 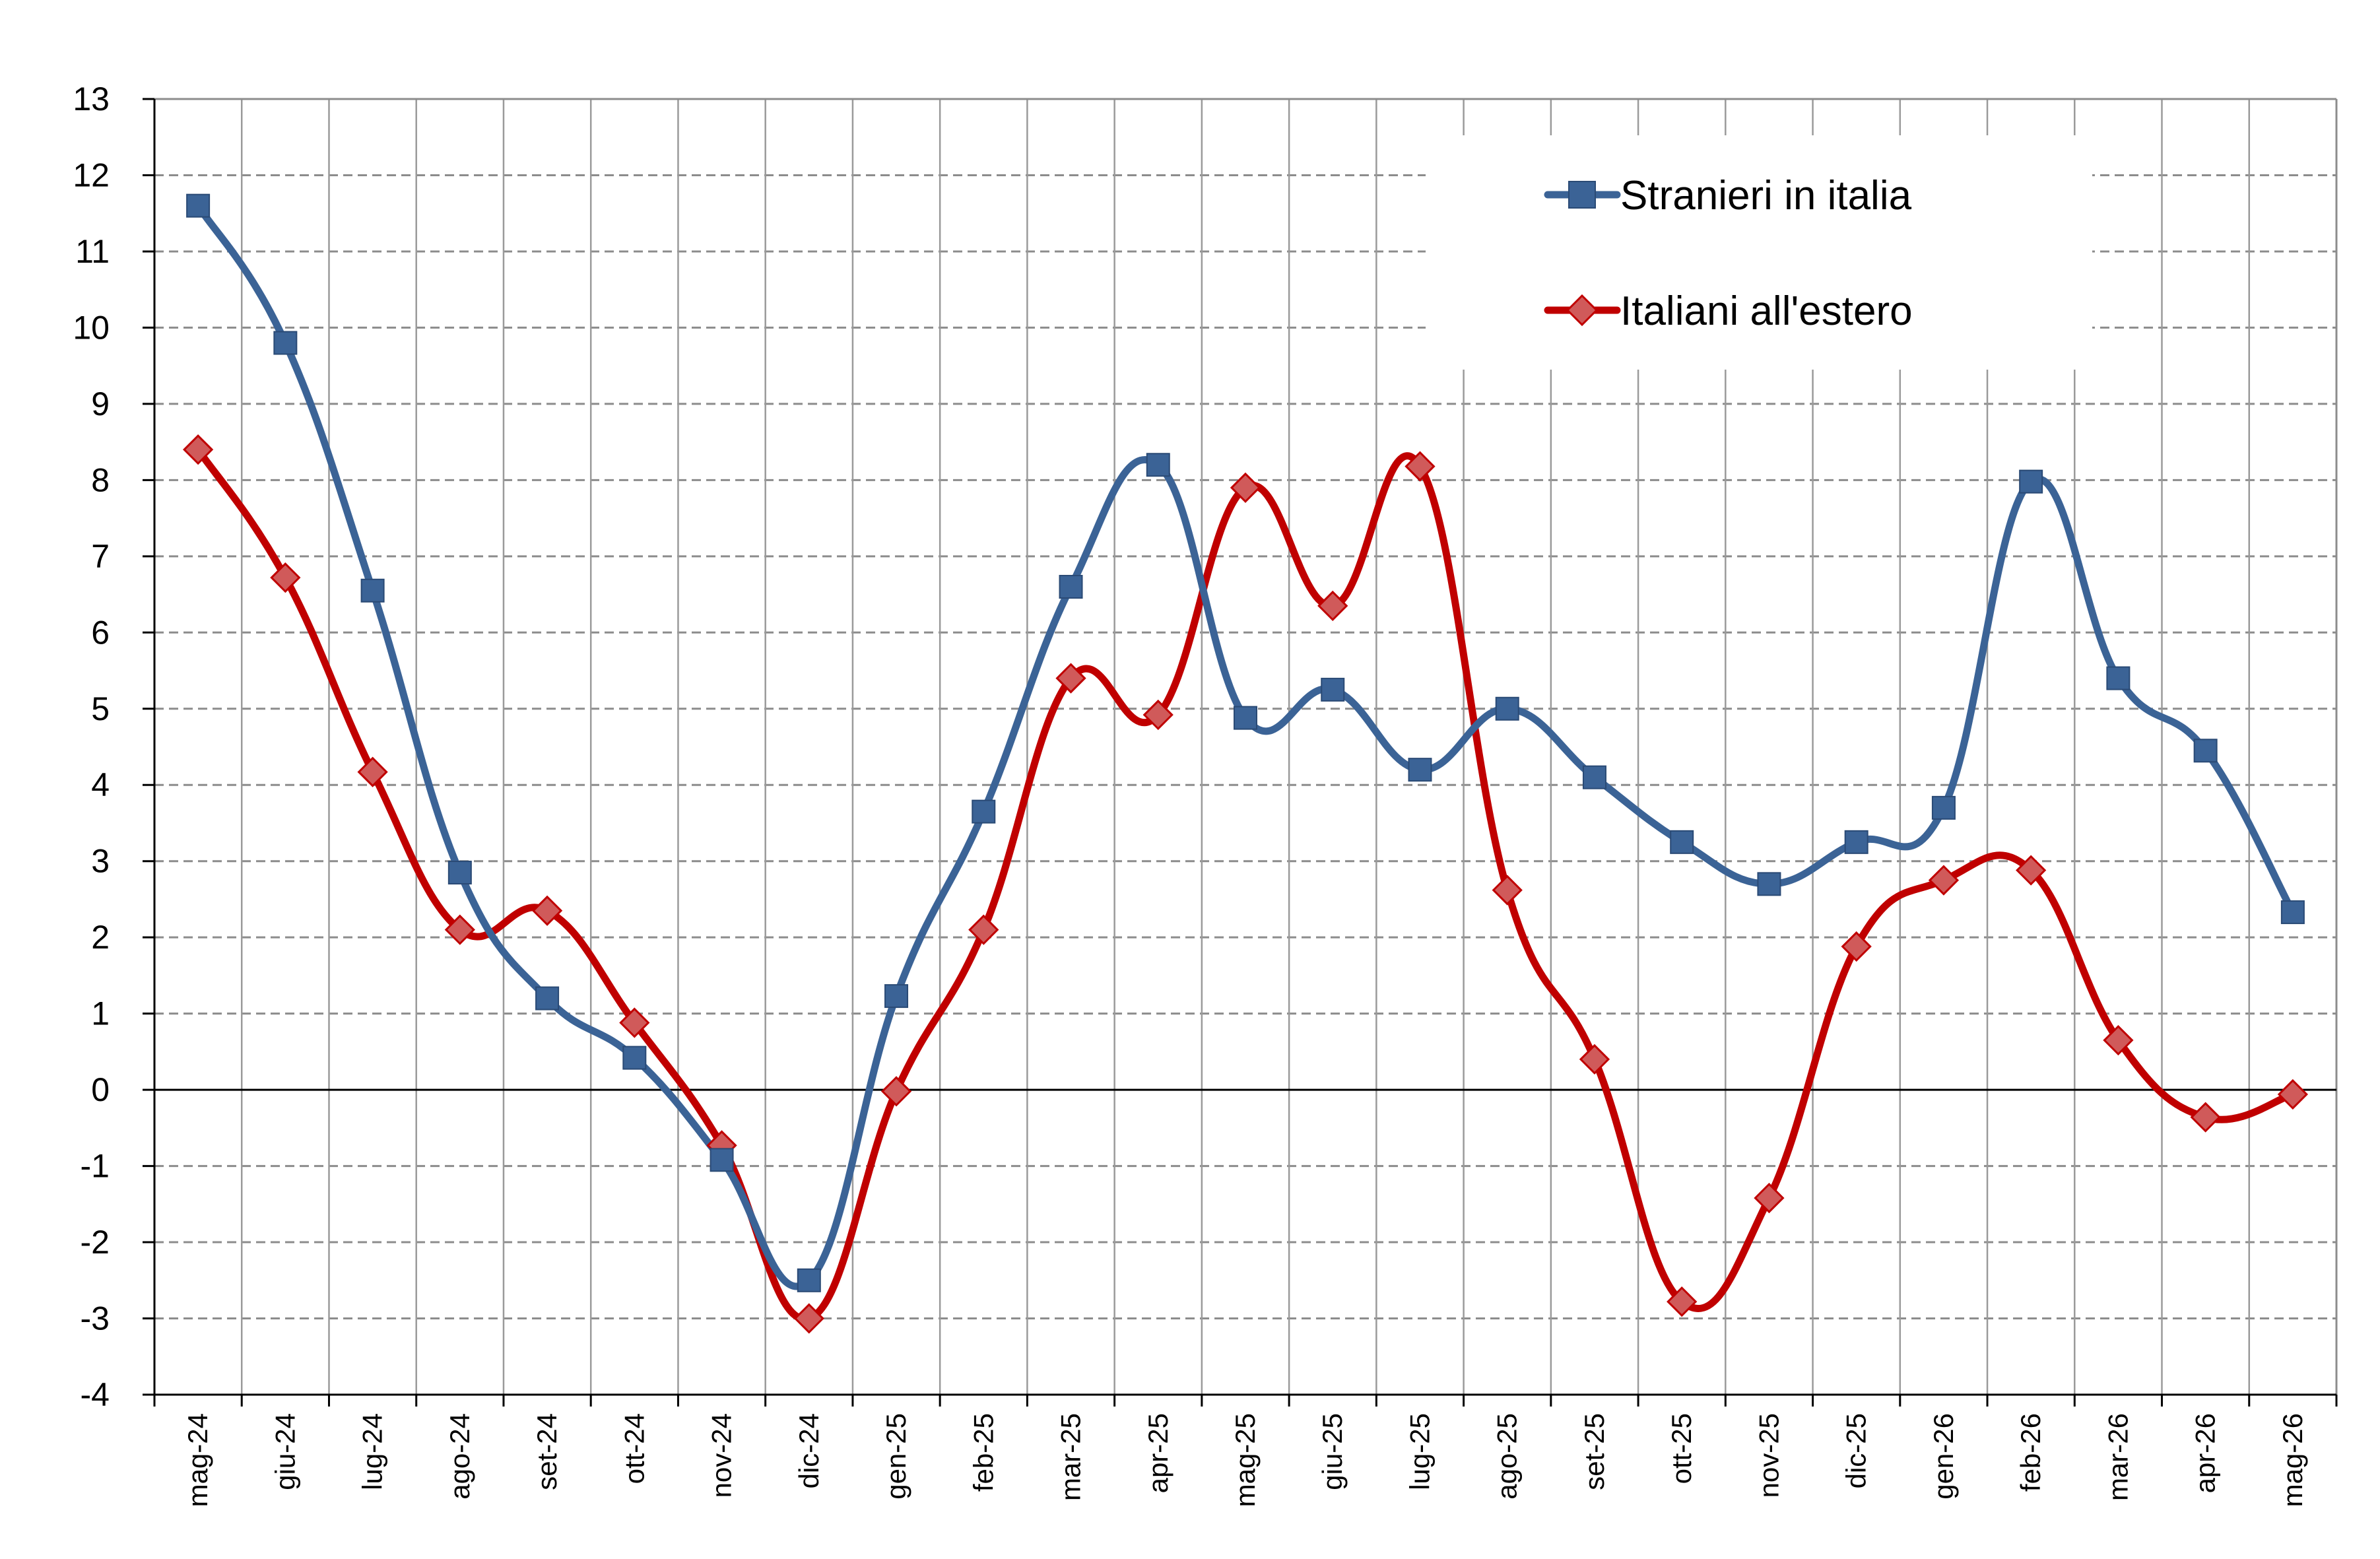 What do you see at coordinates (95, 1166) in the screenshot?
I see `y-tick-label: -1` at bounding box center [95, 1166].